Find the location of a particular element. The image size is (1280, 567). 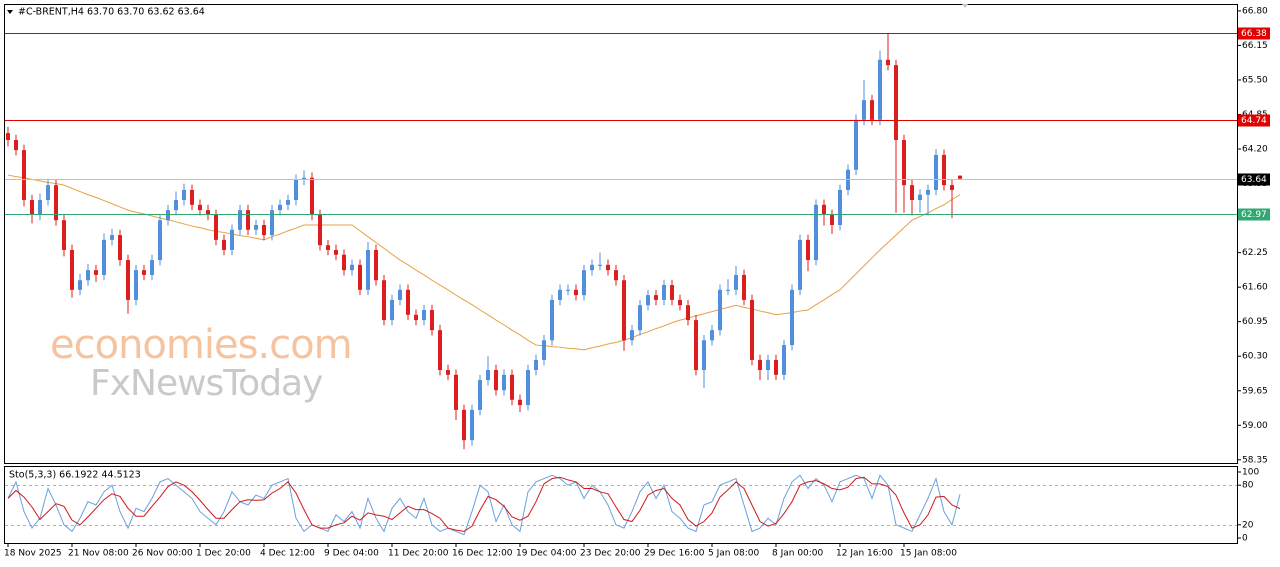

x-tick-label: 15 Jan 08:00 is located at coordinates (928, 554).